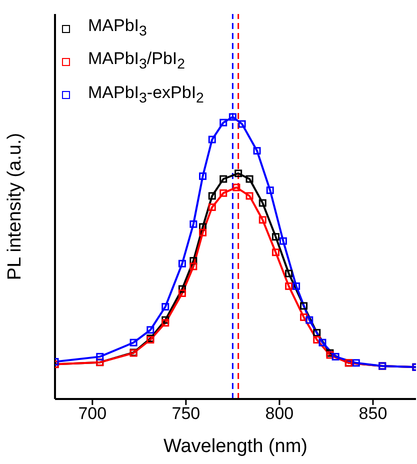 The height and width of the screenshot is (464, 417). Describe the element at coordinates (117, 28) in the screenshot. I see `legend-label: MAPbI$_{3}$` at that location.